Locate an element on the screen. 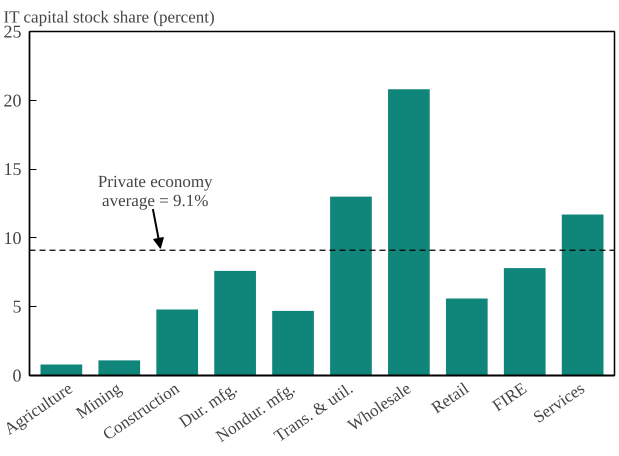  y-tick-label: 0 is located at coordinates (17, 376).